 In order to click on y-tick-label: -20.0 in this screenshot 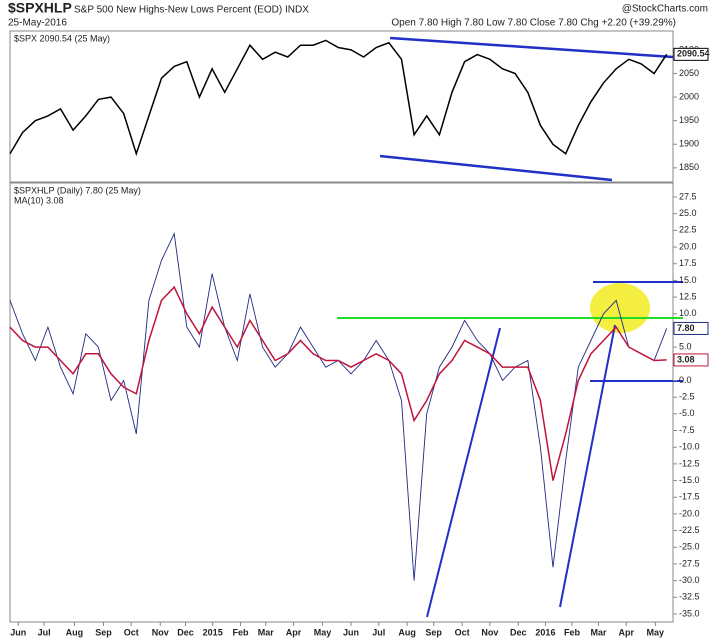, I will do `click(689, 513)`.